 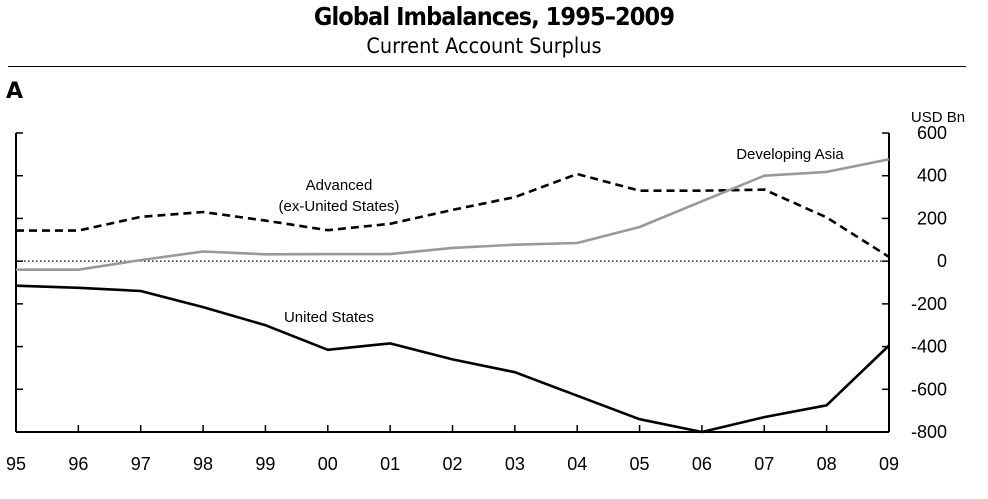 What do you see at coordinates (640, 464) in the screenshot?
I see `x-tick-label: 05` at bounding box center [640, 464].